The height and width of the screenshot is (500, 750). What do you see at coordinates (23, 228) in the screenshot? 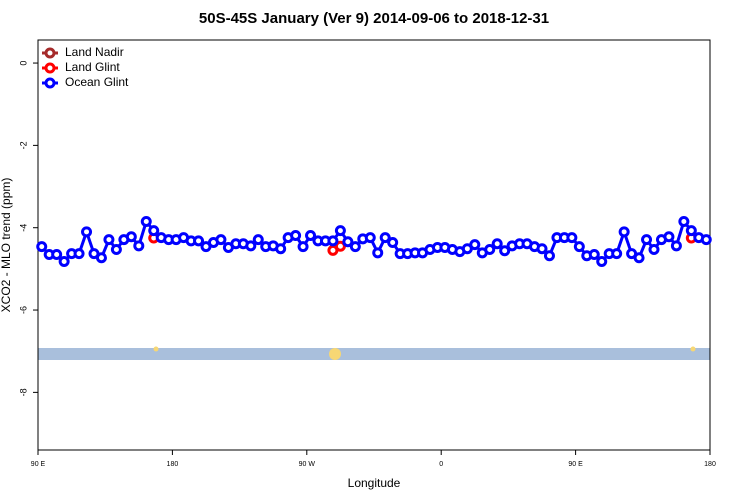
I see `y-tick-label: -4` at bounding box center [23, 228].